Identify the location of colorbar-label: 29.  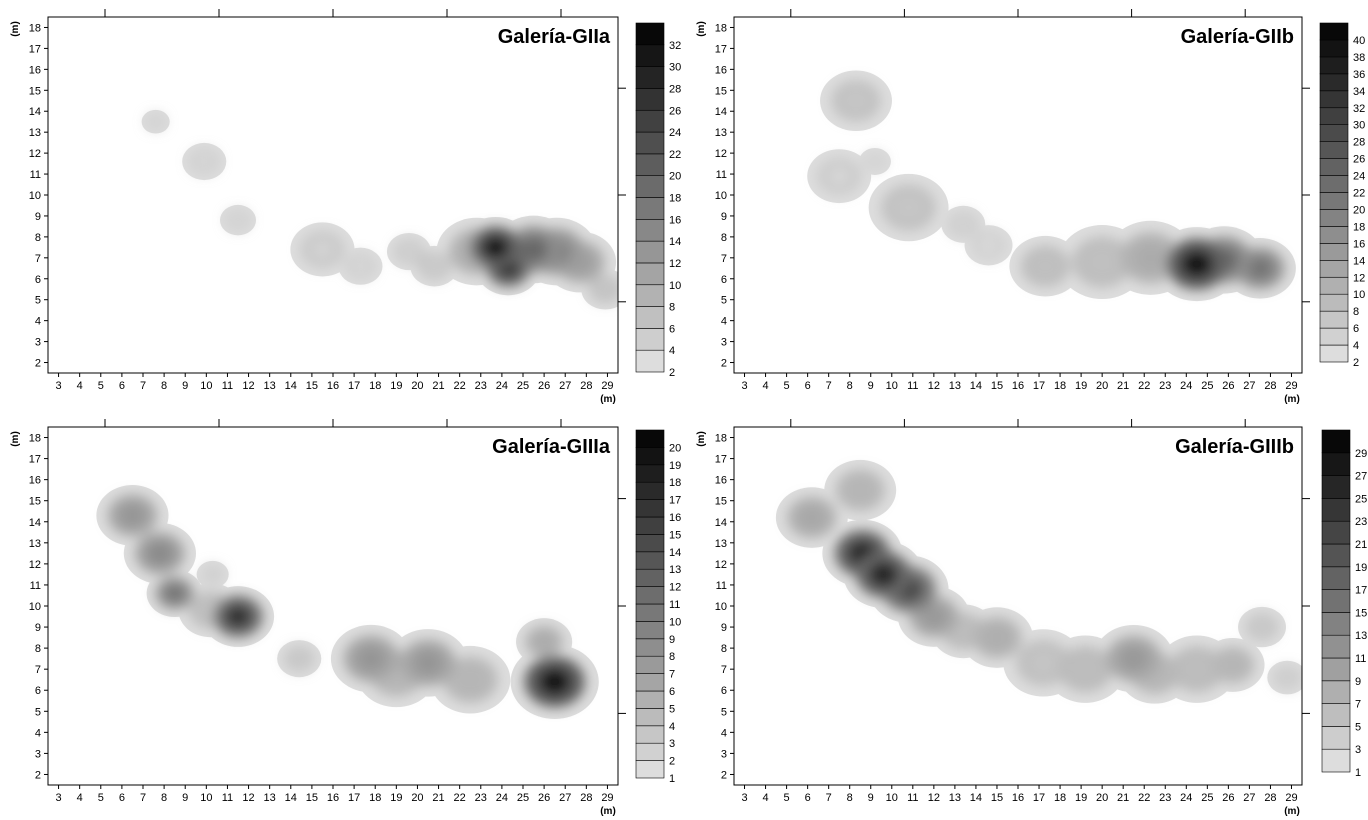
(1361, 454).